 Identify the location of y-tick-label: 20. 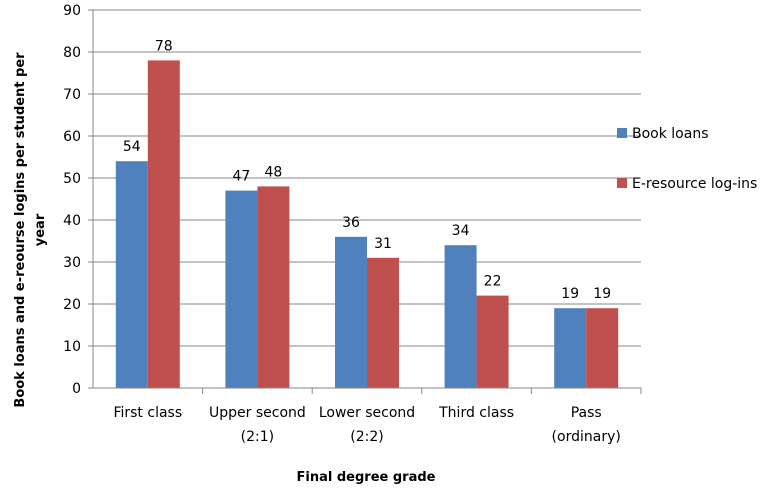
(72, 305).